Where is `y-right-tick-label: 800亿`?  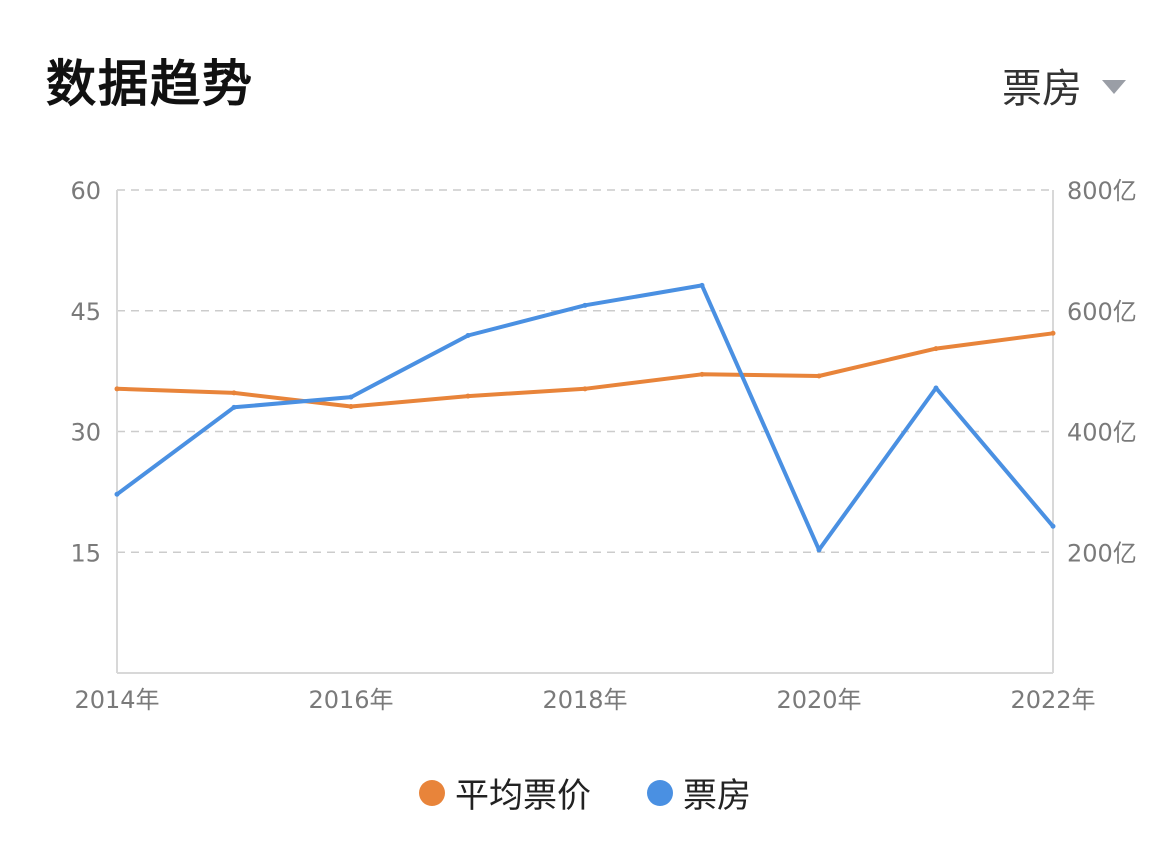 y-right-tick-label: 800亿 is located at coordinates (1102, 191).